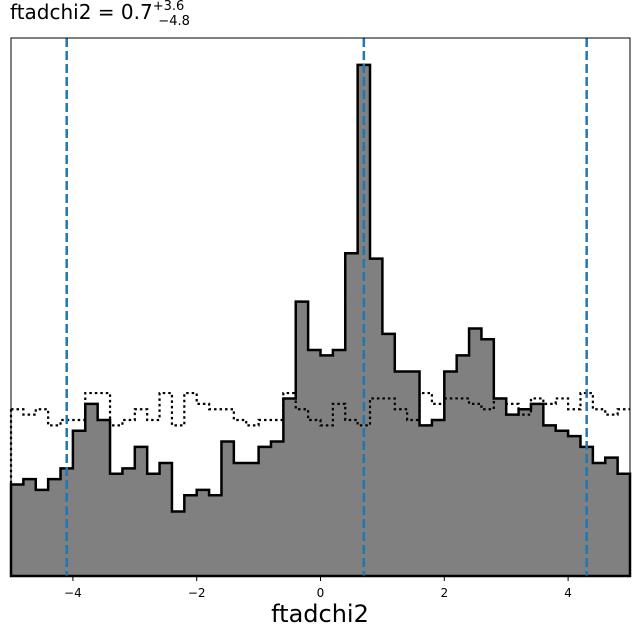  I want to click on x-tick-label: −4, so click(73, 593).